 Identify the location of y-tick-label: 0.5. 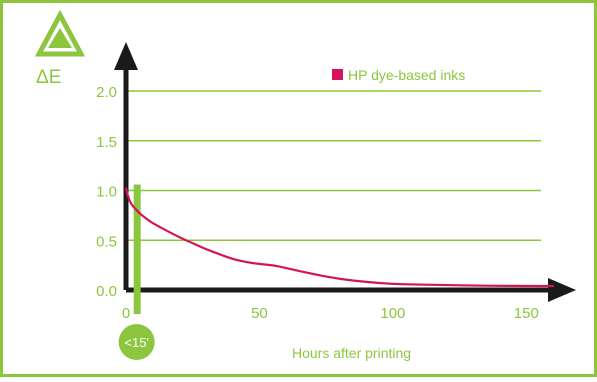
(106, 241).